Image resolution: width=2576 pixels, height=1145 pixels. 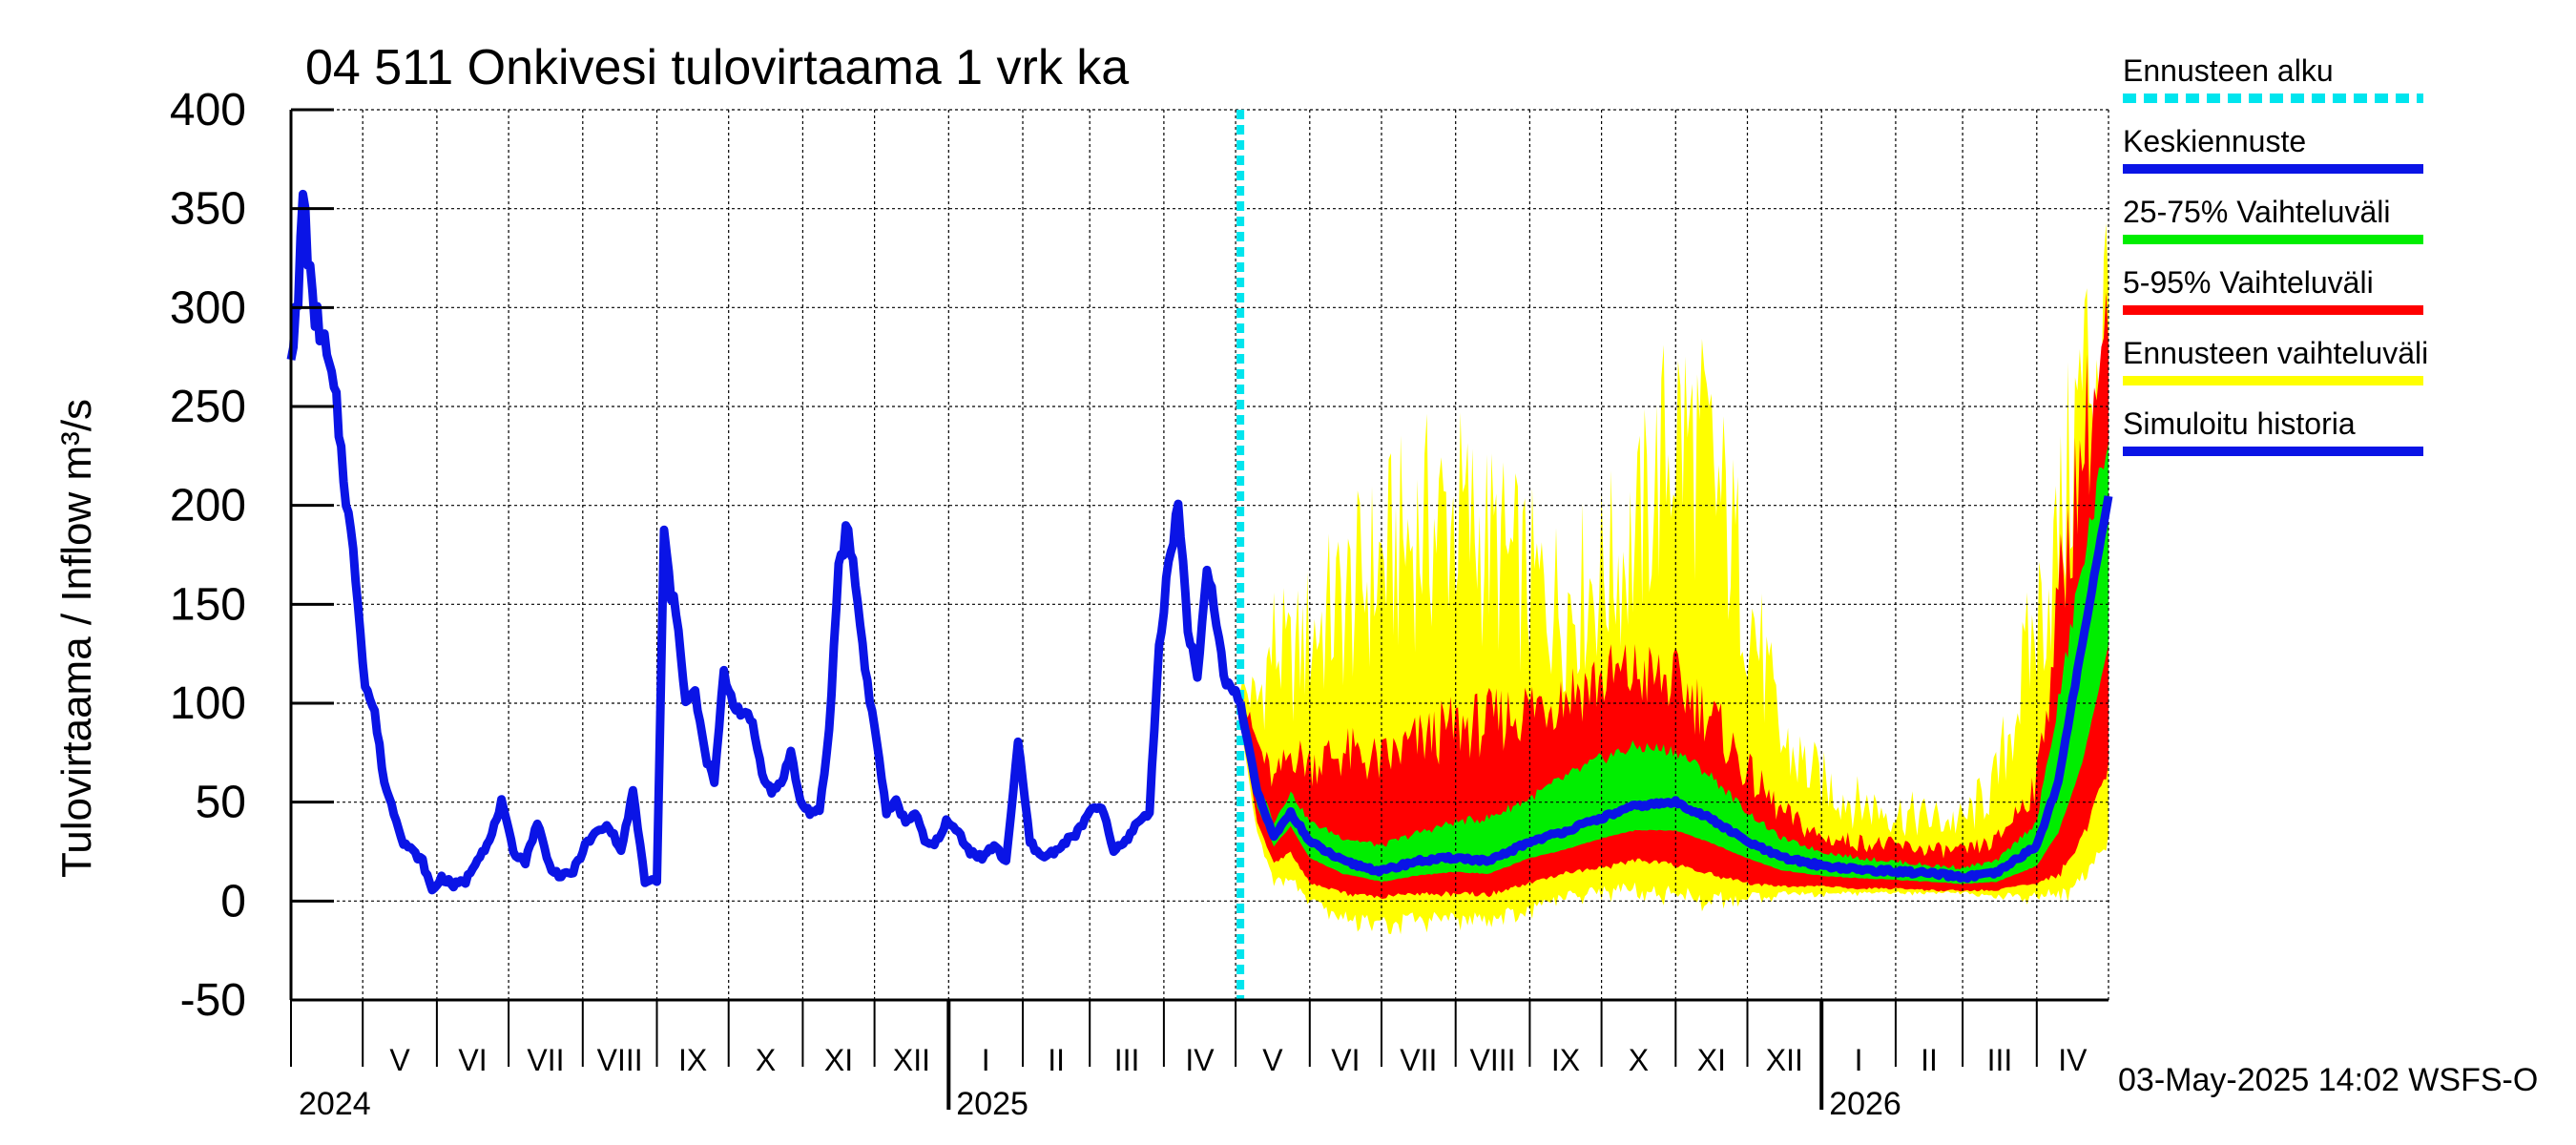 I want to click on legend-label: 5-95% Vaihteluväli, so click(x=2248, y=283).